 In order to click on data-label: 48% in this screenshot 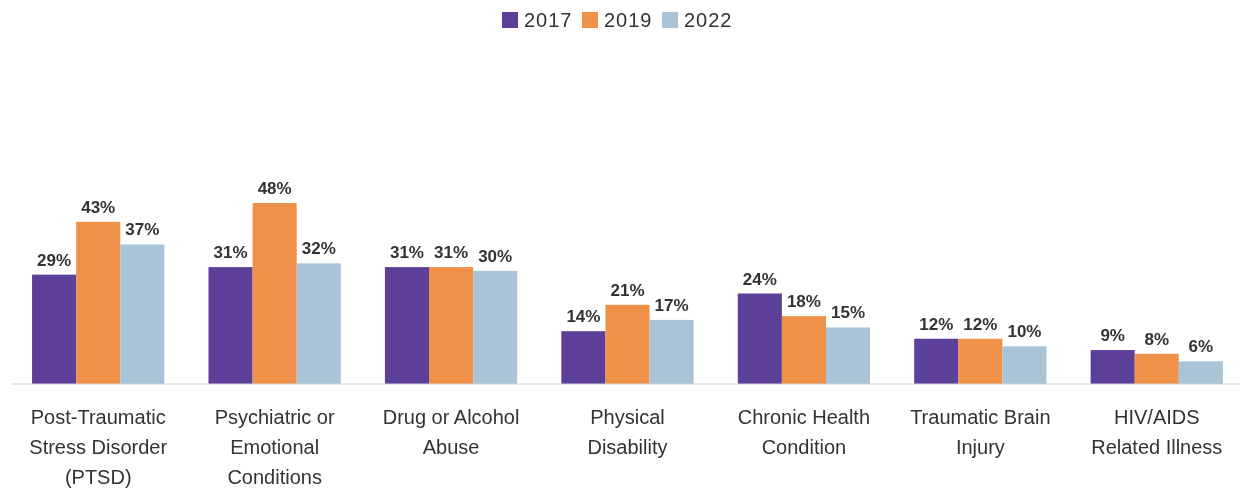, I will do `click(274, 188)`.